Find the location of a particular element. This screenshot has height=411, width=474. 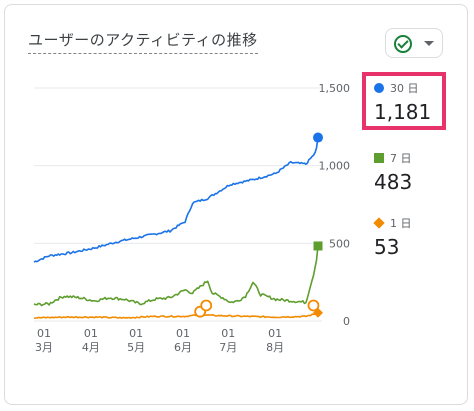

legend-30d: 30 日 1,181 is located at coordinates (402, 102).